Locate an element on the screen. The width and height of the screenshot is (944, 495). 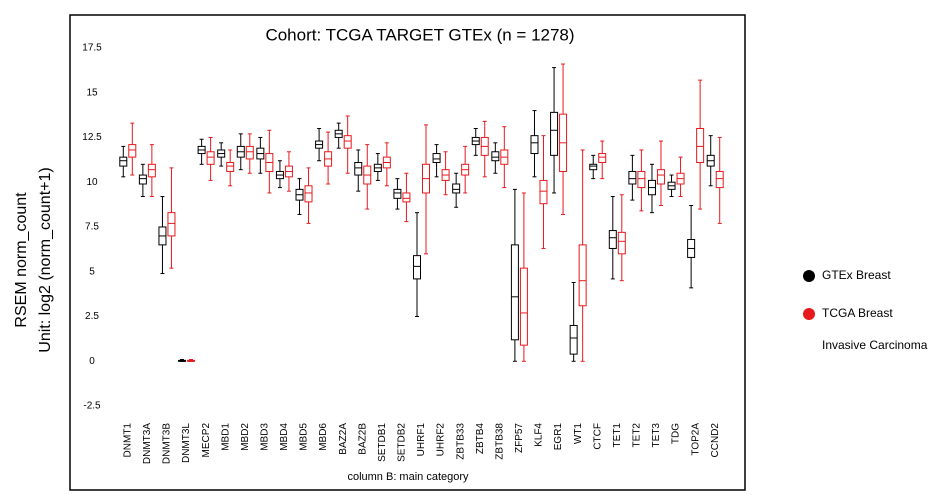
y-tick-label: 5 is located at coordinates (92, 271).